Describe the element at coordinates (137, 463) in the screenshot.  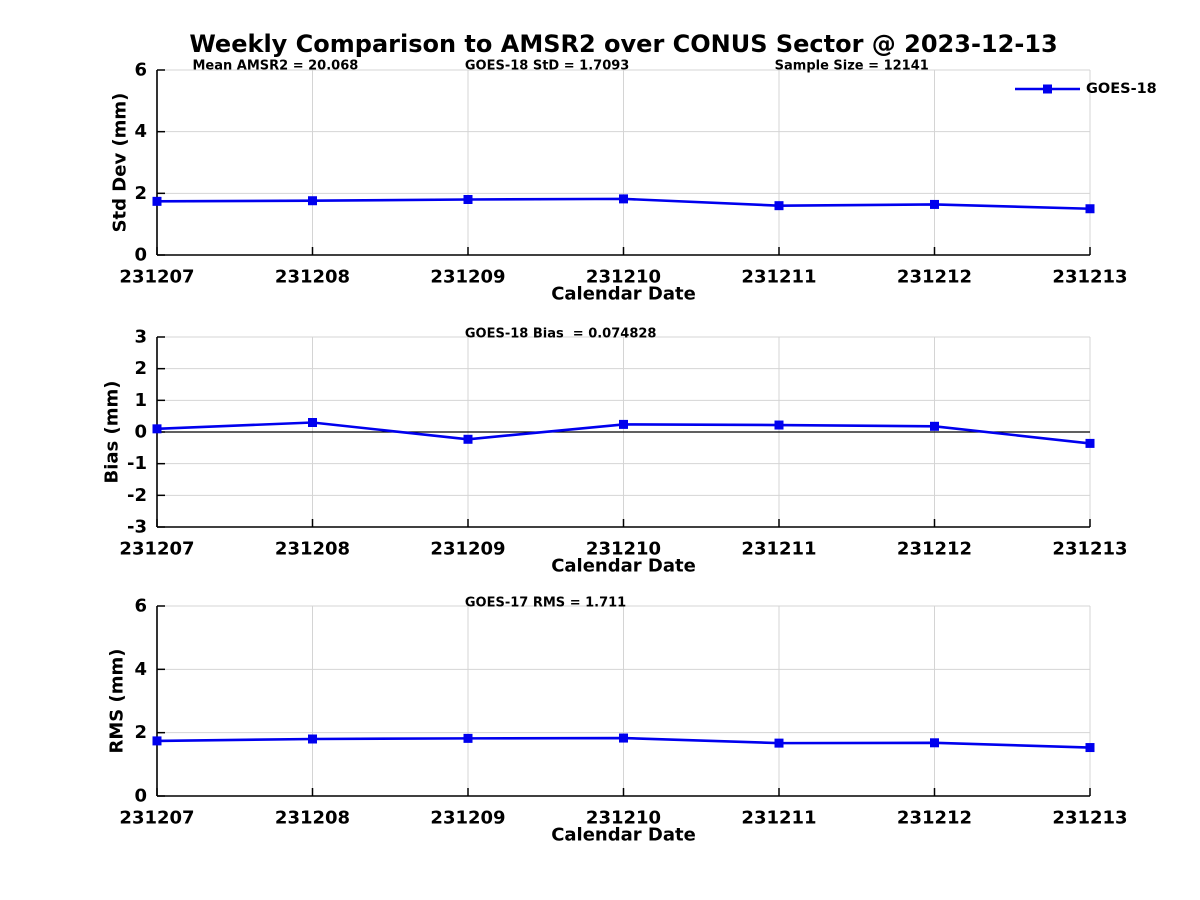
I see `y-tick-label: -1` at that location.